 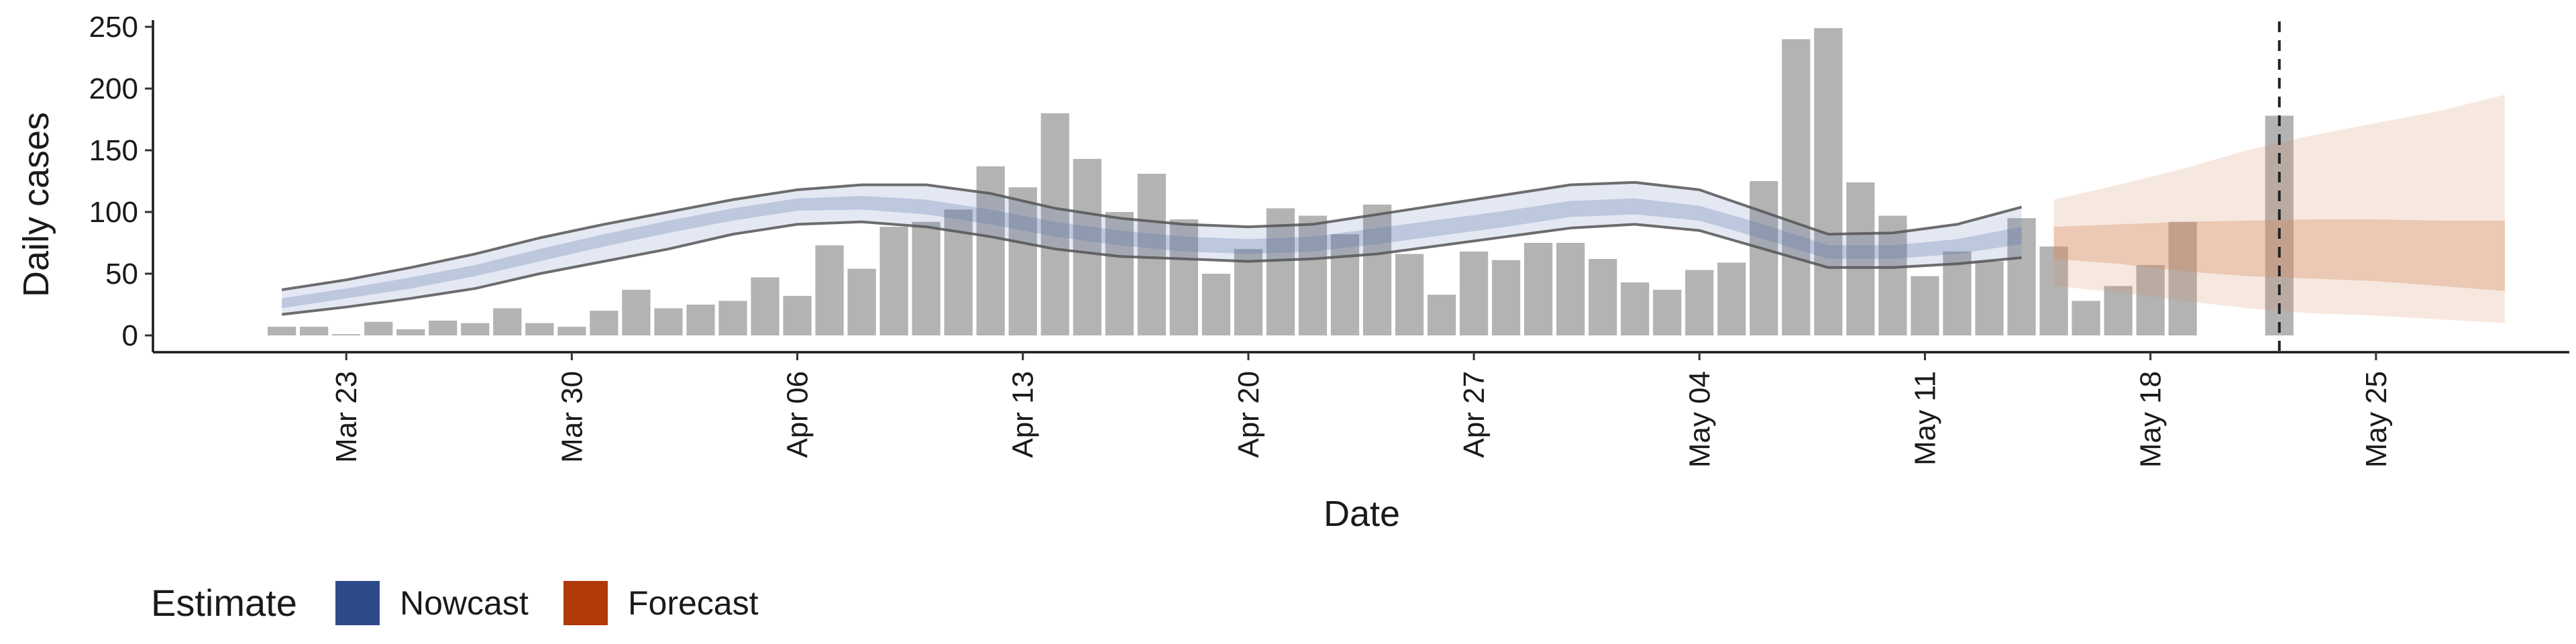 I want to click on forecast-outer-band, so click(x=2279, y=209).